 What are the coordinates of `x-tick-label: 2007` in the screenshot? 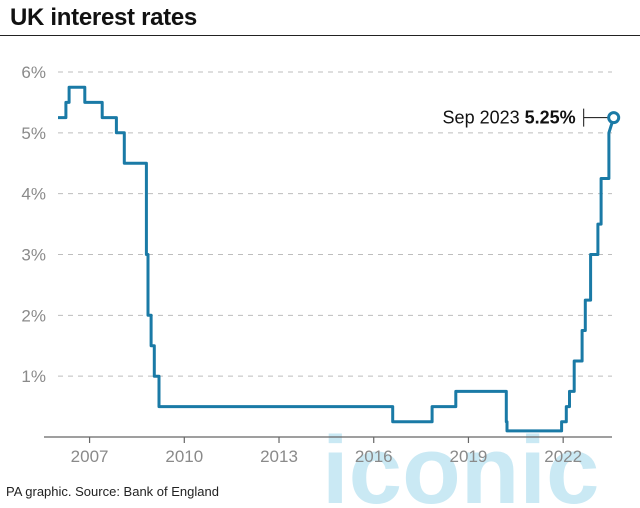 It's located at (90, 456).